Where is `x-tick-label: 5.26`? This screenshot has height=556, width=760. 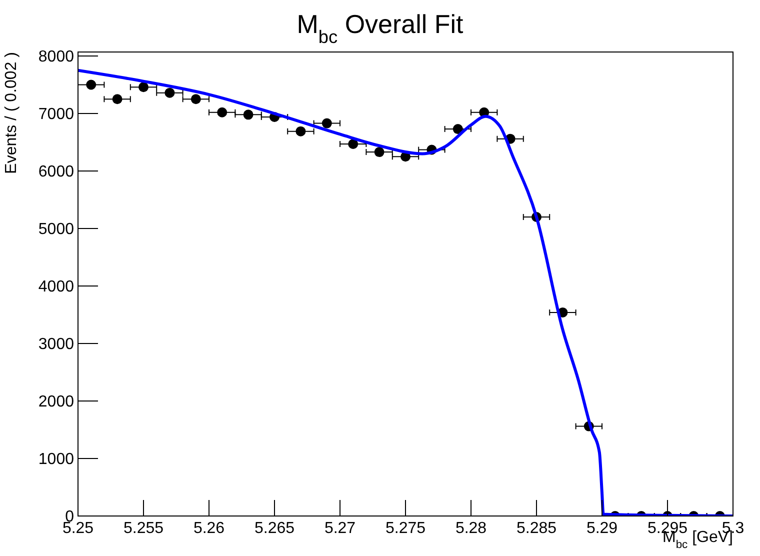 x-tick-label: 5.26 is located at coordinates (209, 528).